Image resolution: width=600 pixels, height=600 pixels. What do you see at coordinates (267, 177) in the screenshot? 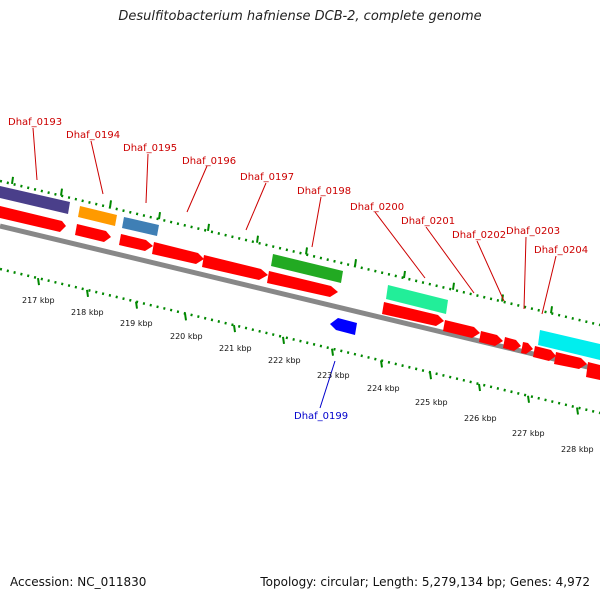
I see `gene-label-0197: Dhaf_0197` at bounding box center [267, 177].